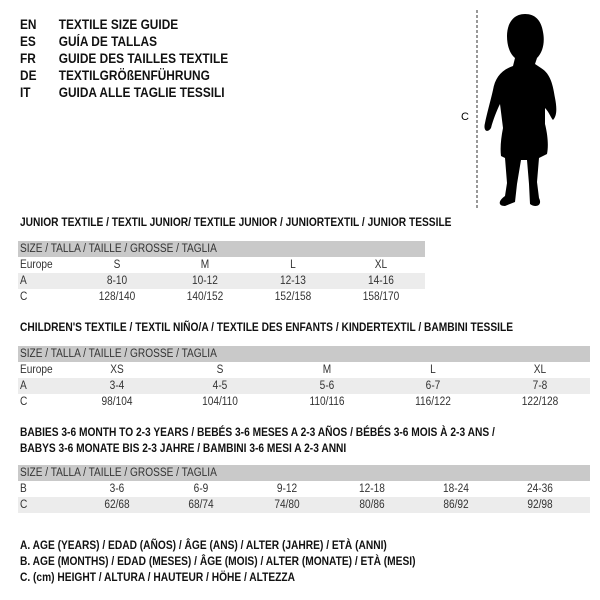 The image size is (600, 600). Describe the element at coordinates (287, 505) in the screenshot. I see `cell: 74/80` at that location.